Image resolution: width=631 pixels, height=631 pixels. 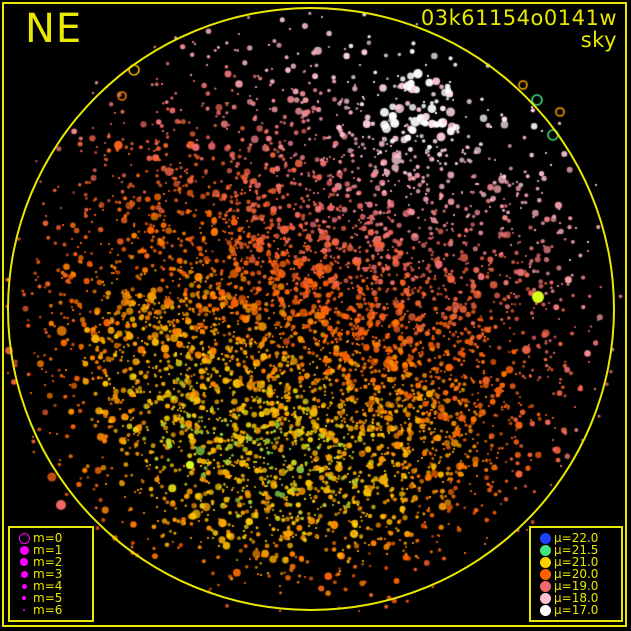 I want to click on surface-brightness-legend-label: μ=22.0, so click(x=576, y=538).